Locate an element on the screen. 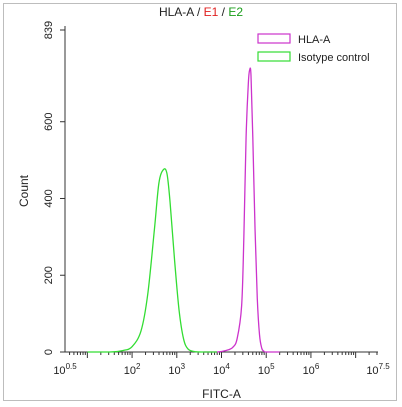 Image resolution: width=402 pixels, height=407 pixels. x-tick-label: 10⁵ is located at coordinates (266, 369).